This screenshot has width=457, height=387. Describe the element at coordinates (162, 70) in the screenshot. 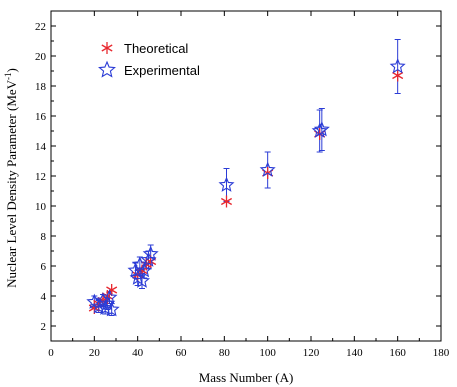

I see `legend-label-experimental: Experimental` at that location.